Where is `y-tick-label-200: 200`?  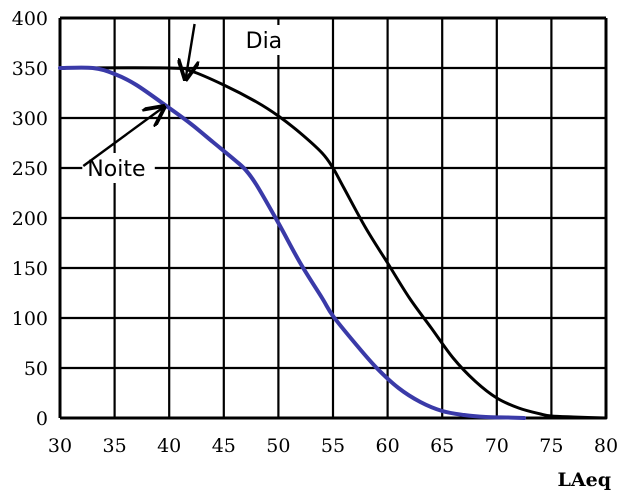 y-tick-label-200: 200 is located at coordinates (30, 219).